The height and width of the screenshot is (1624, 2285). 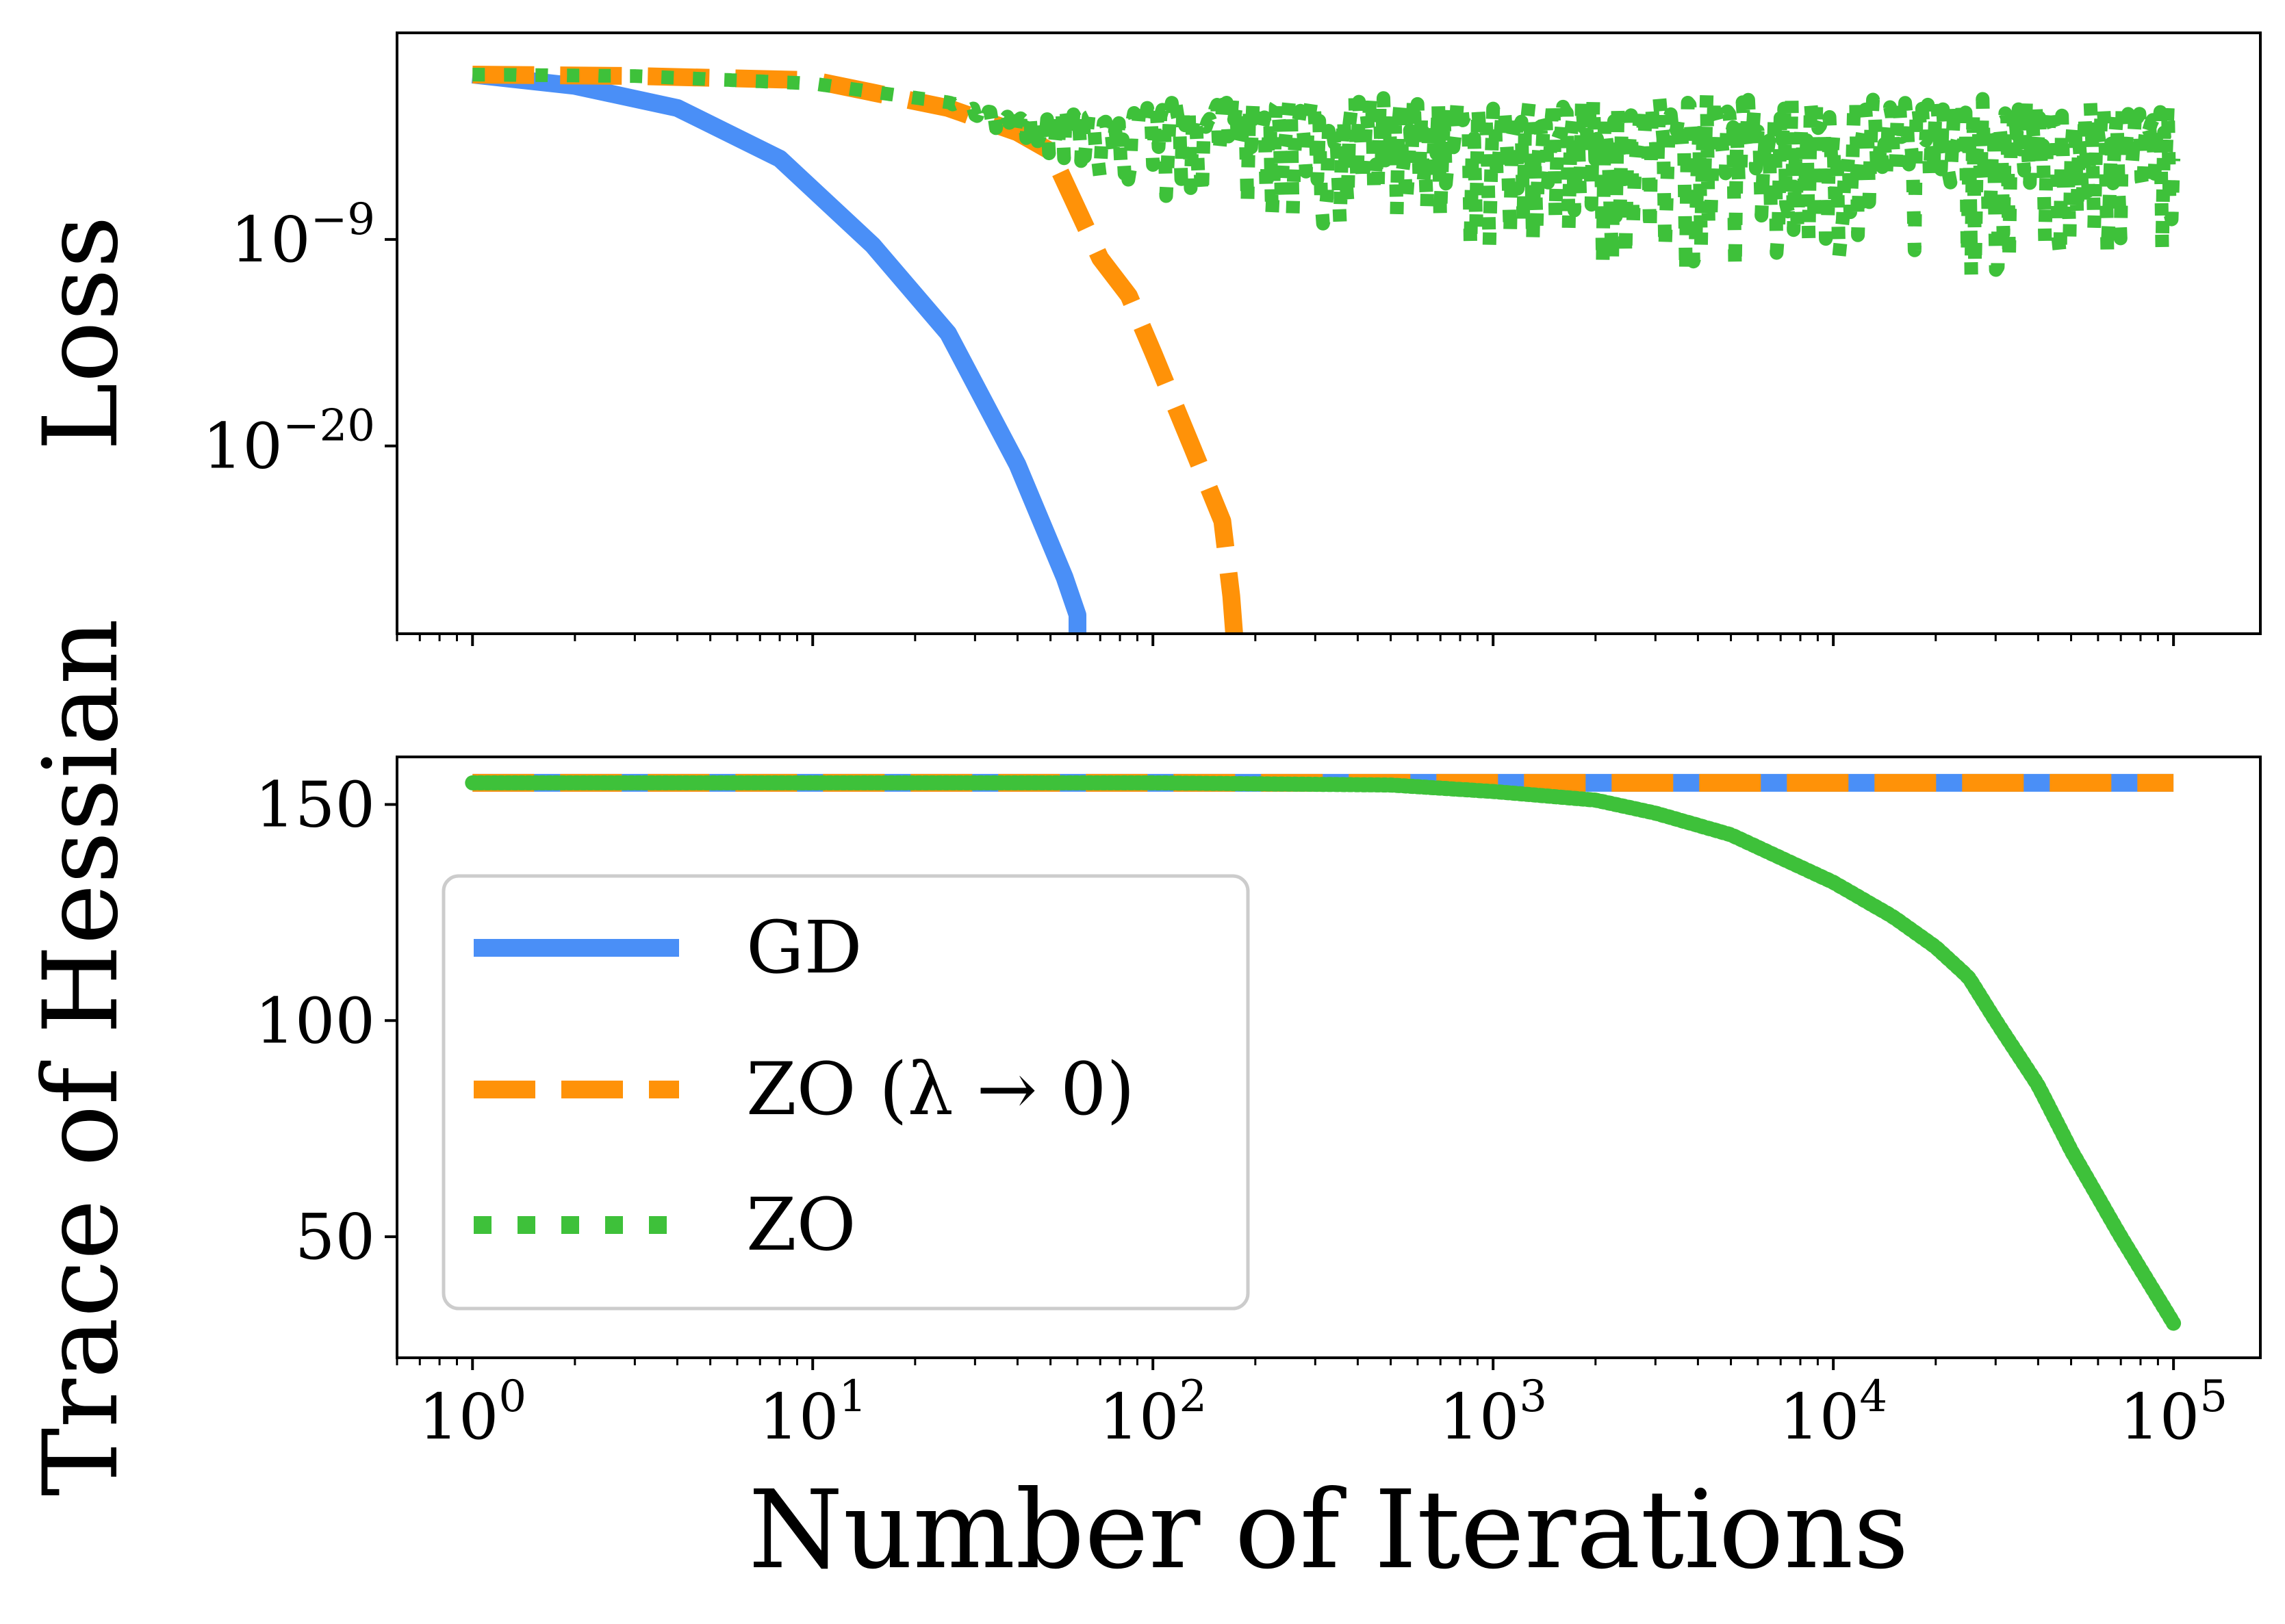 What do you see at coordinates (1285, 640) in the screenshot?
I see `loss-x-ticks` at bounding box center [1285, 640].